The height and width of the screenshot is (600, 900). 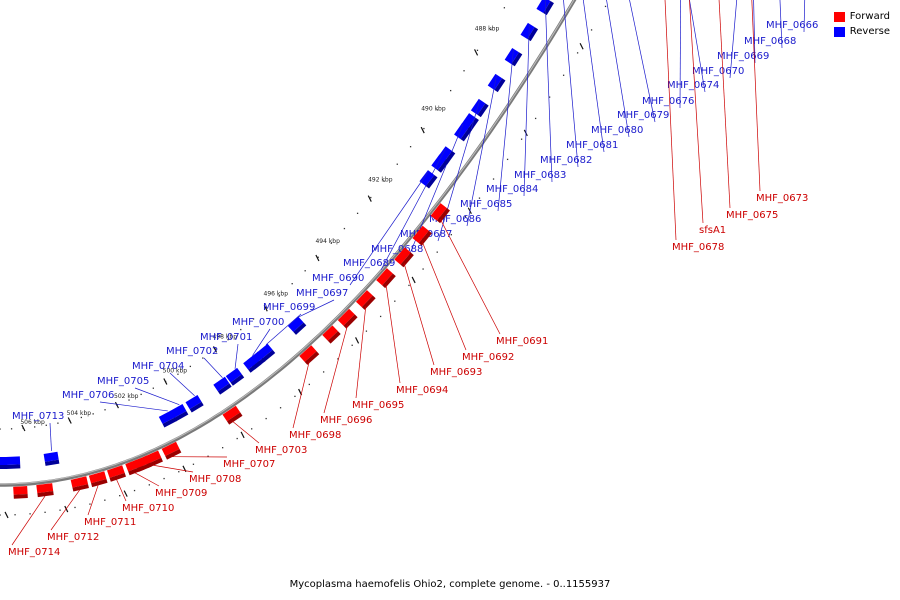 I want to click on forward-gene-label: MHF_0711, so click(x=110, y=522).